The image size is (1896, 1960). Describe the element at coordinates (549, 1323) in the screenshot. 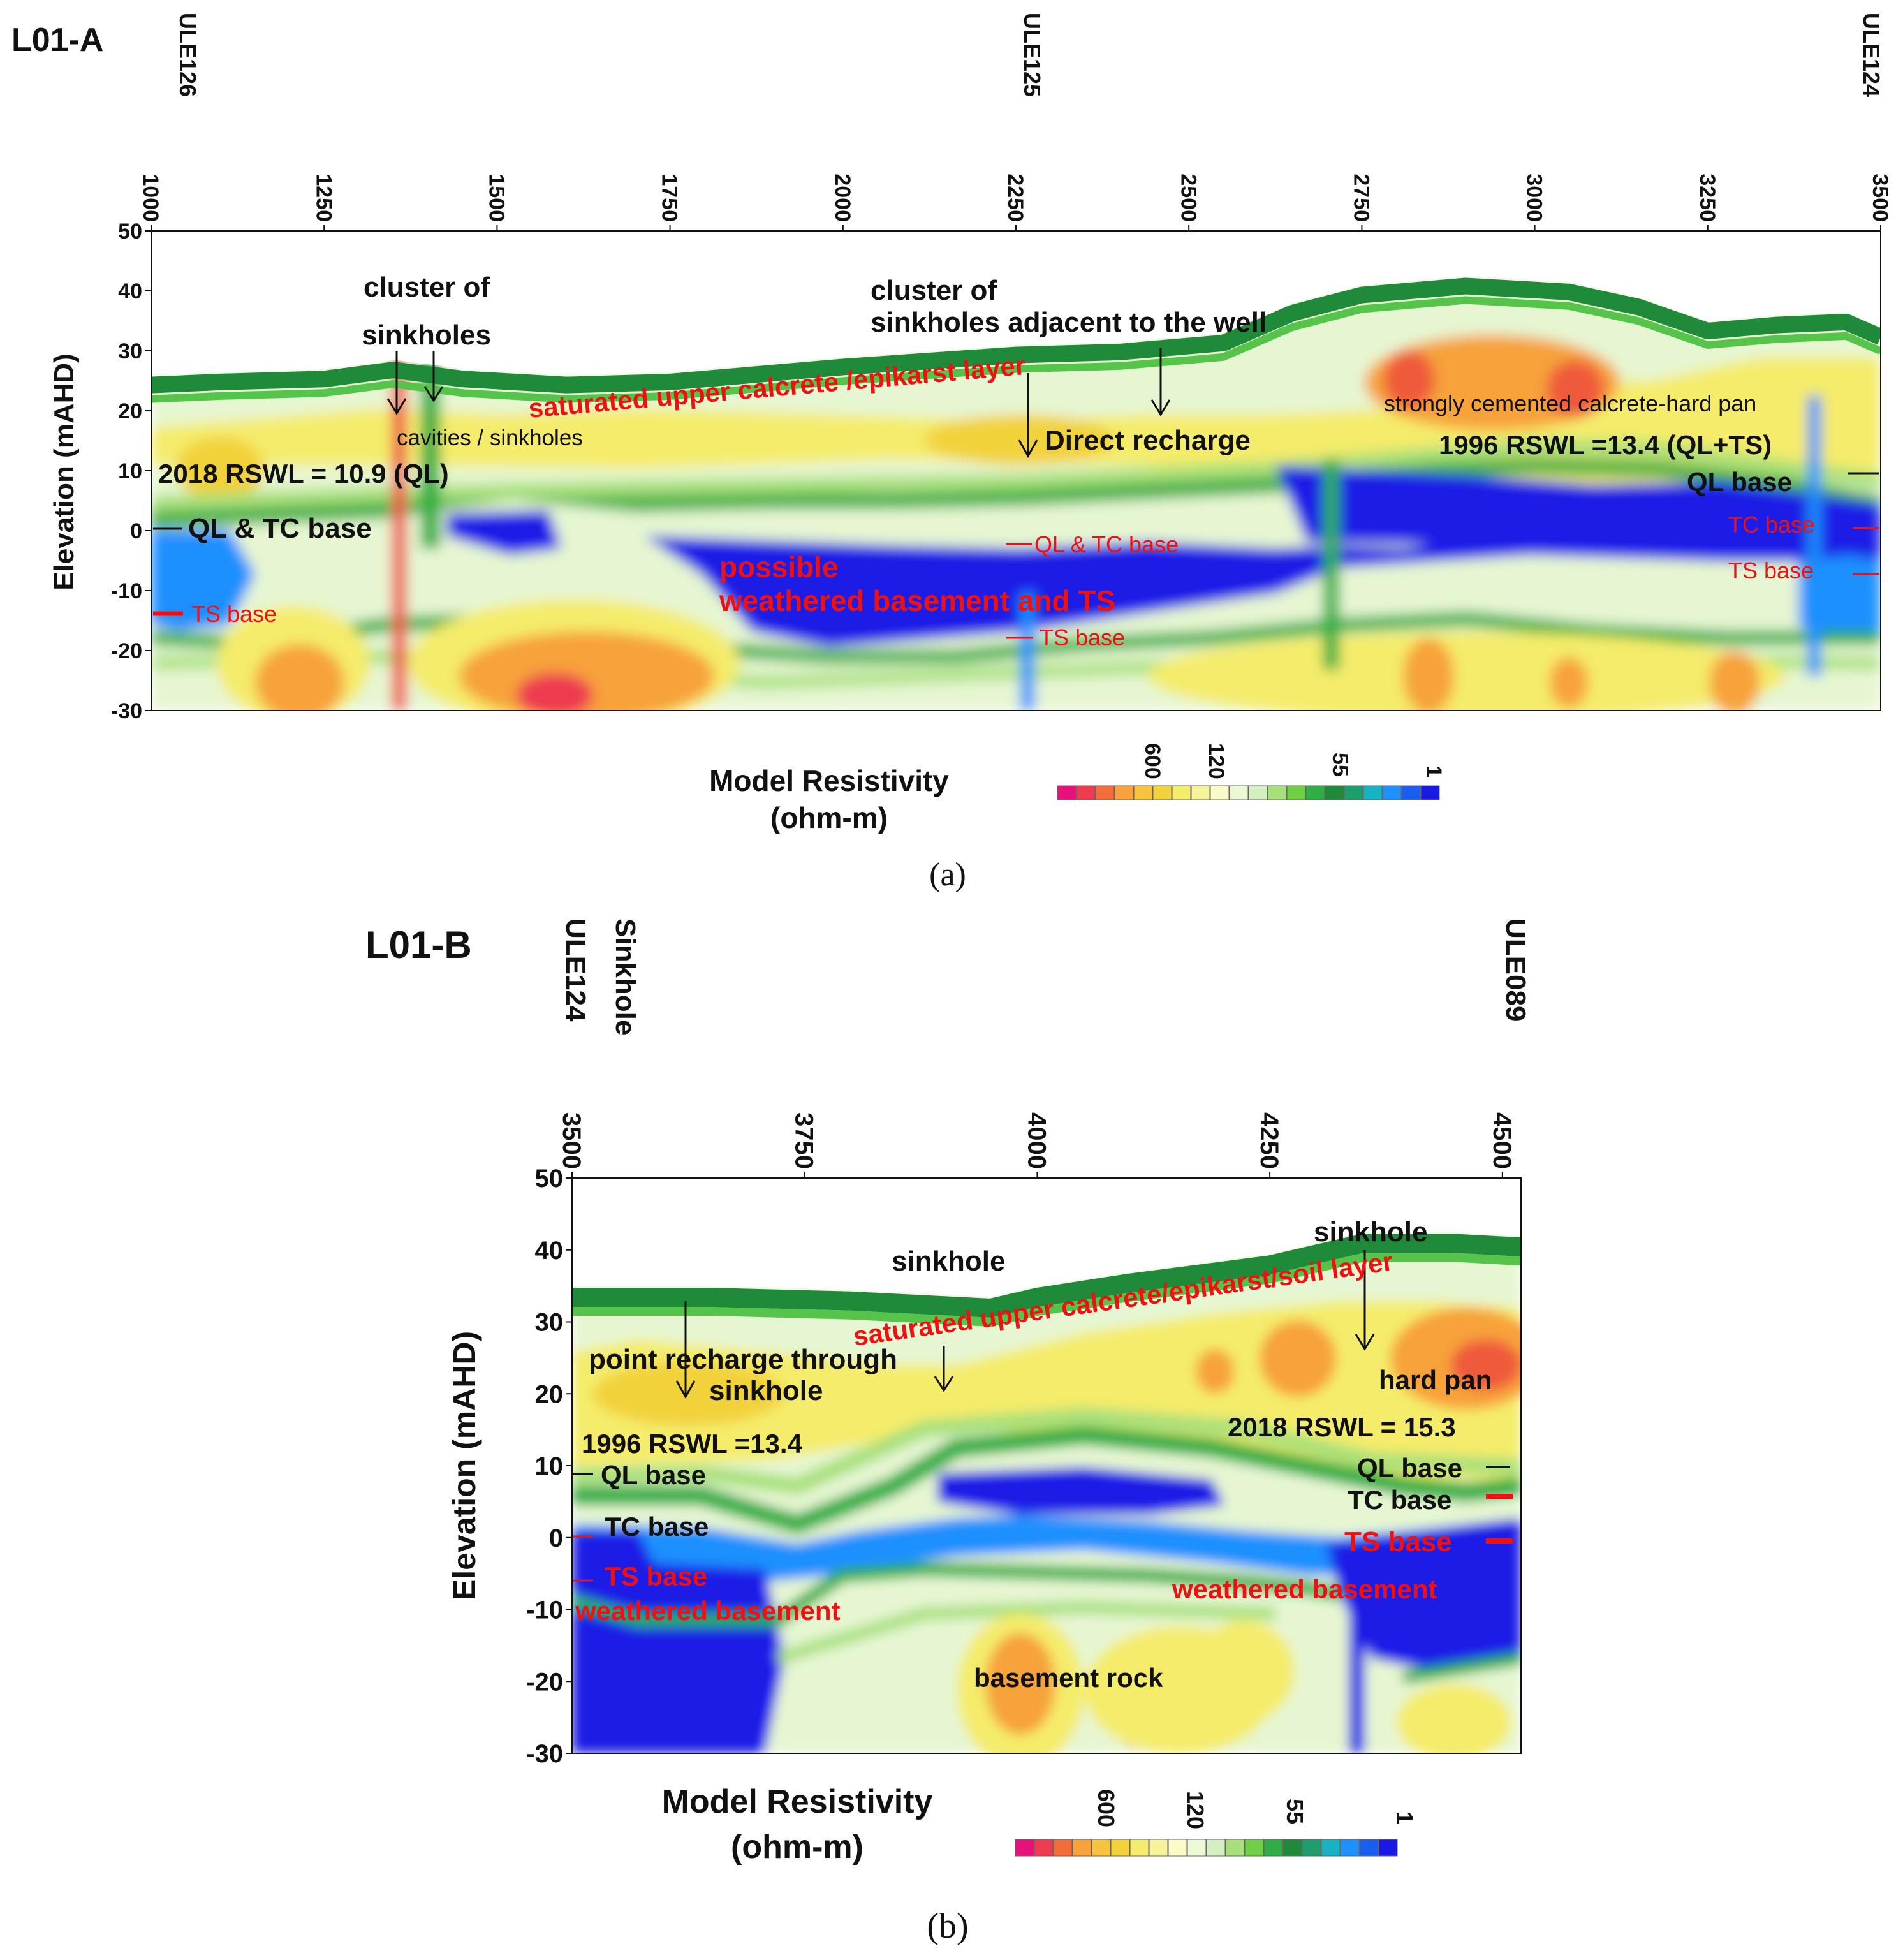

I see `b-y-tick-label-30: 30` at that location.